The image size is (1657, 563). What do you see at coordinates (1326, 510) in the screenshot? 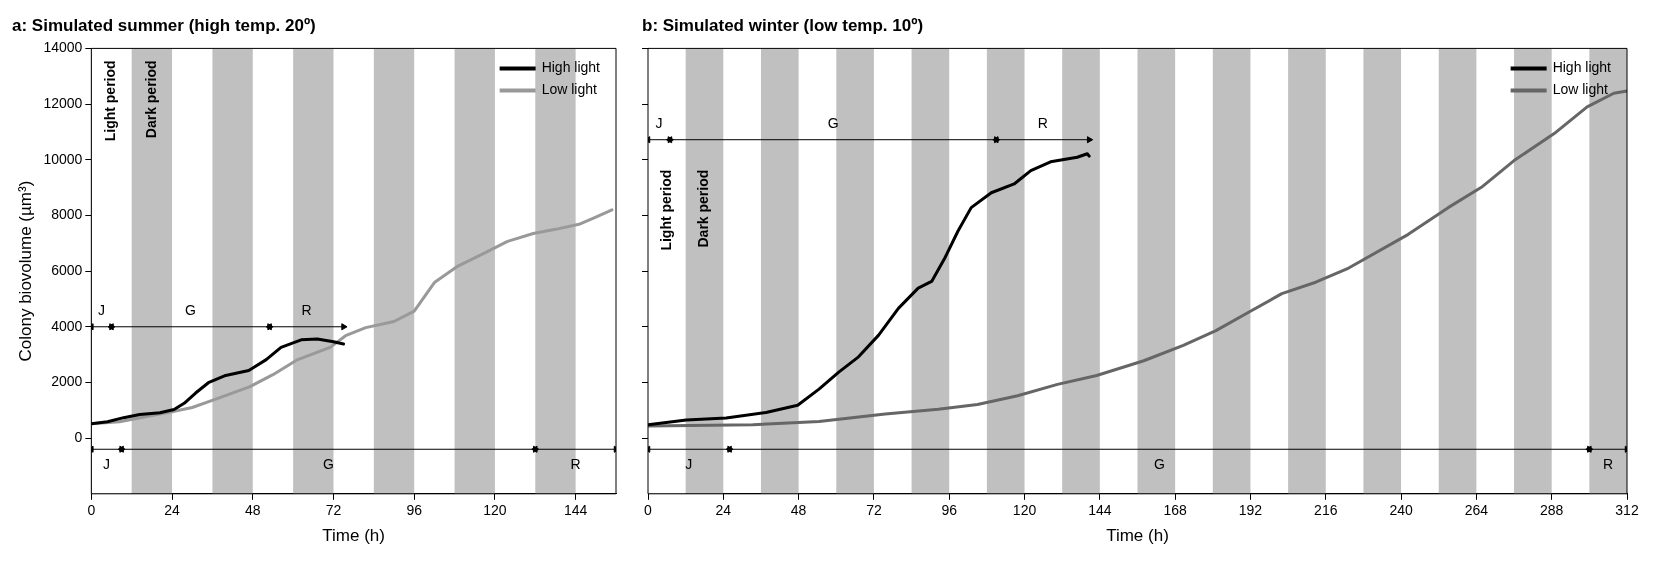
I see `x-tick-label: 216` at bounding box center [1326, 510].